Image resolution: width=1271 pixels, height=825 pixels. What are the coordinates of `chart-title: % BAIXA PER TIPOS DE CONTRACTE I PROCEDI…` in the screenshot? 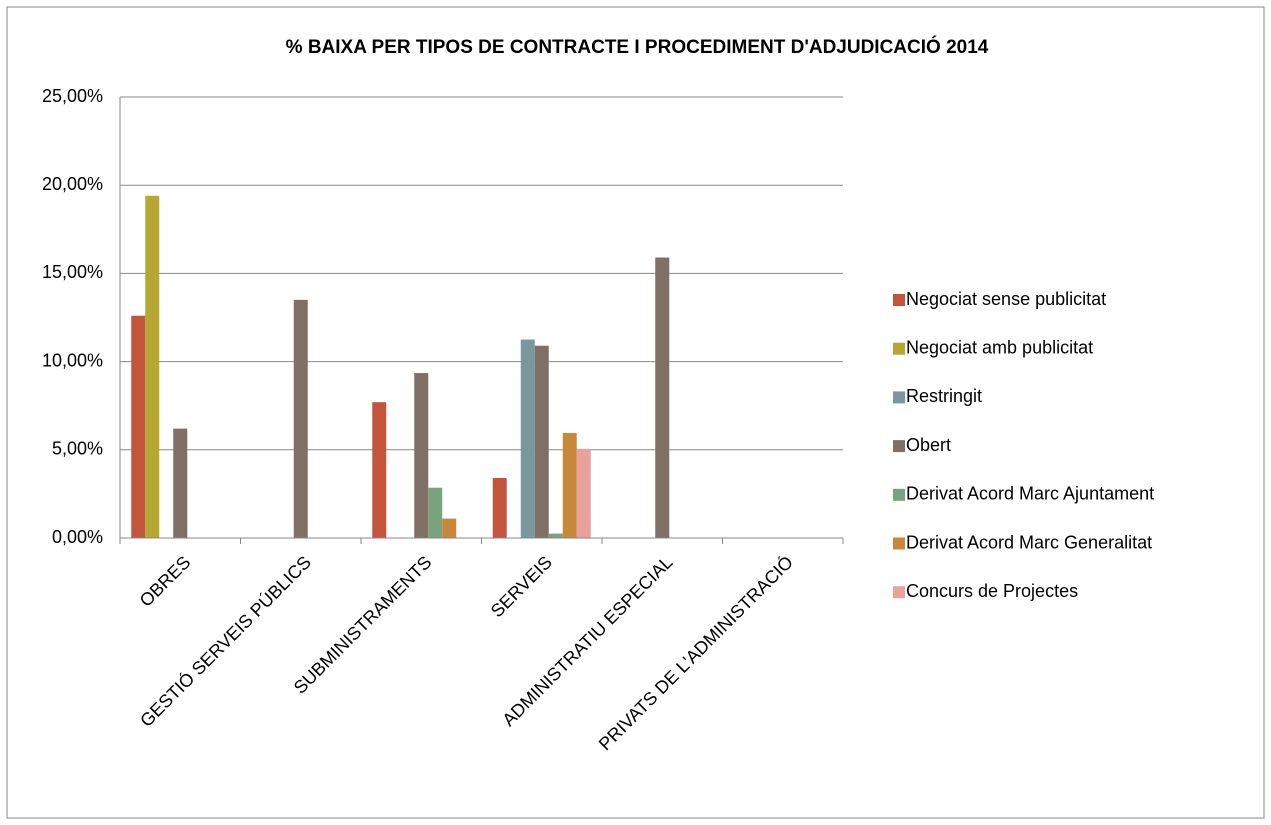 It's located at (637, 47).